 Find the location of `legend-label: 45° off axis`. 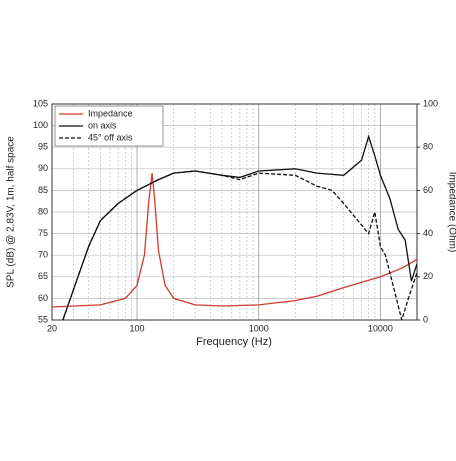

legend-label: 45° off axis is located at coordinates (110, 137).